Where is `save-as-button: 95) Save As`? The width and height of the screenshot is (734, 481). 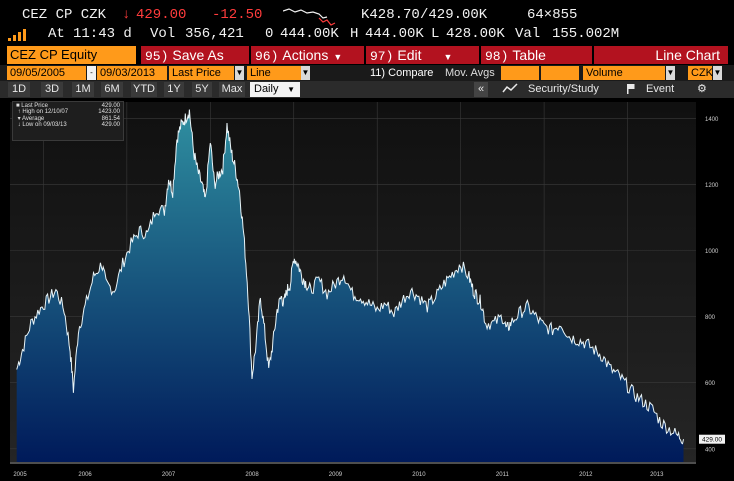 save-as-button: 95) Save As is located at coordinates (195, 55).